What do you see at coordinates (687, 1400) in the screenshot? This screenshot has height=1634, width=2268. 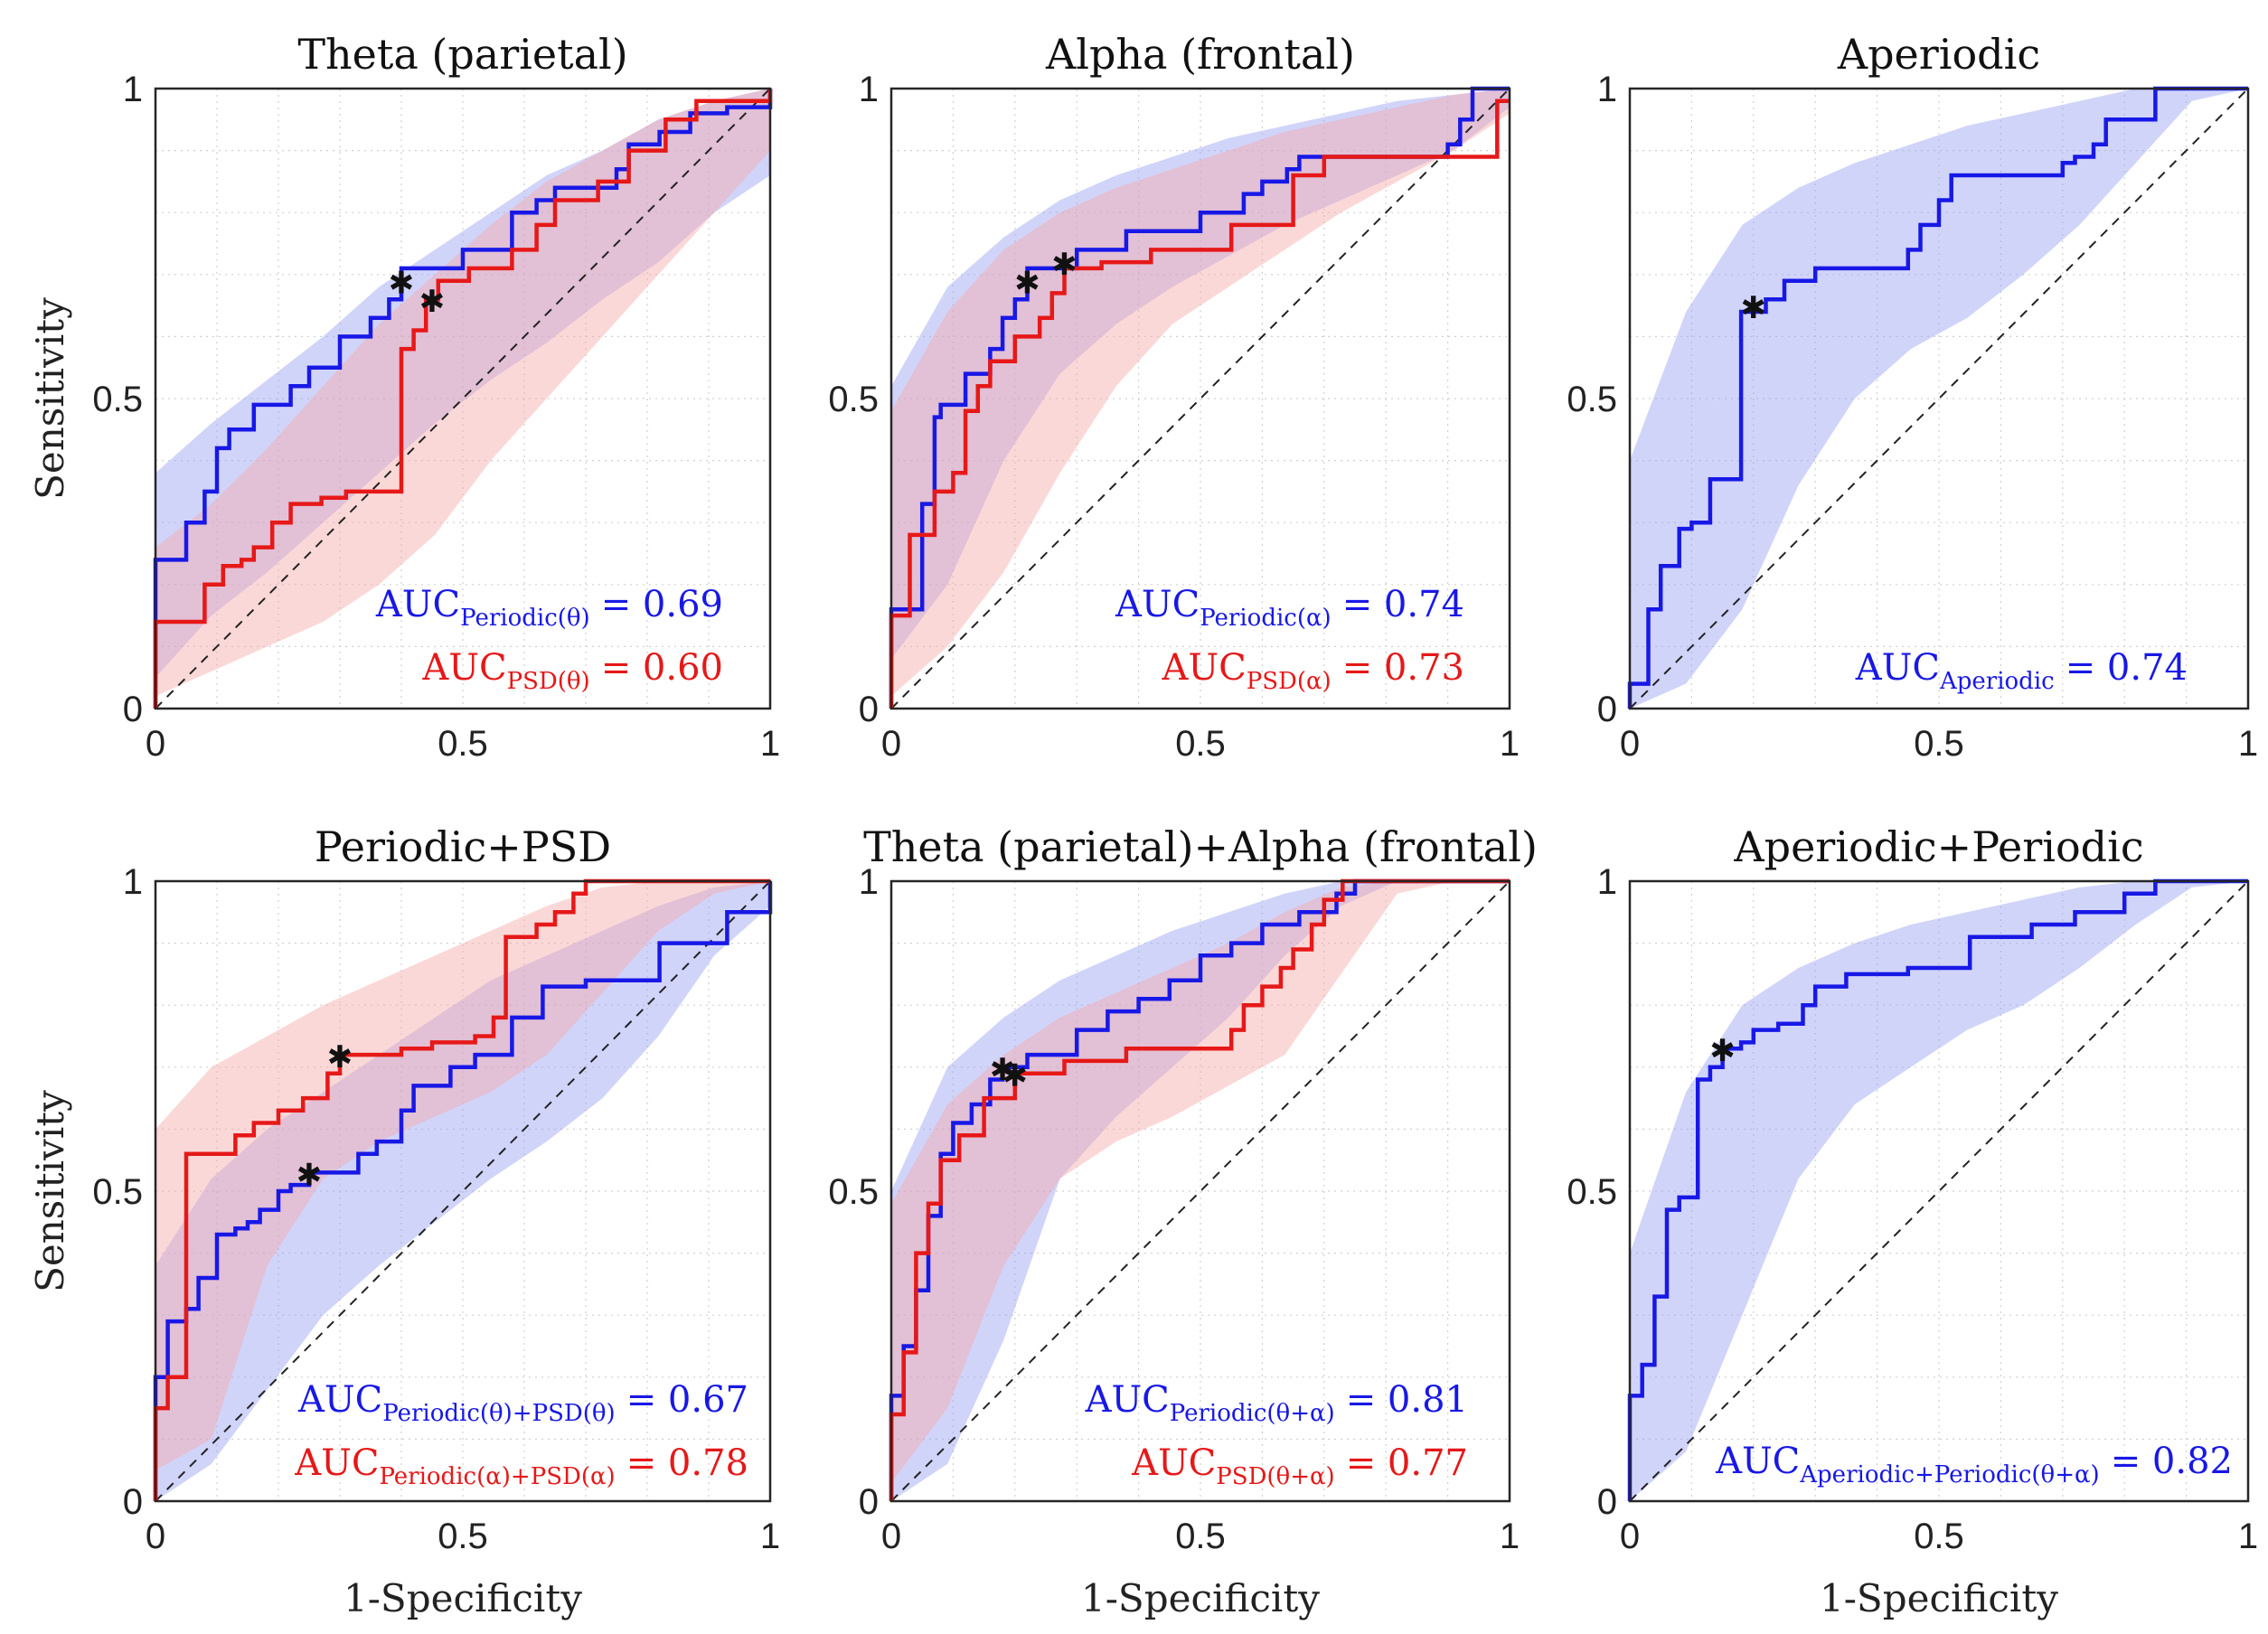 I see `auc-value: = 0.67` at bounding box center [687, 1400].